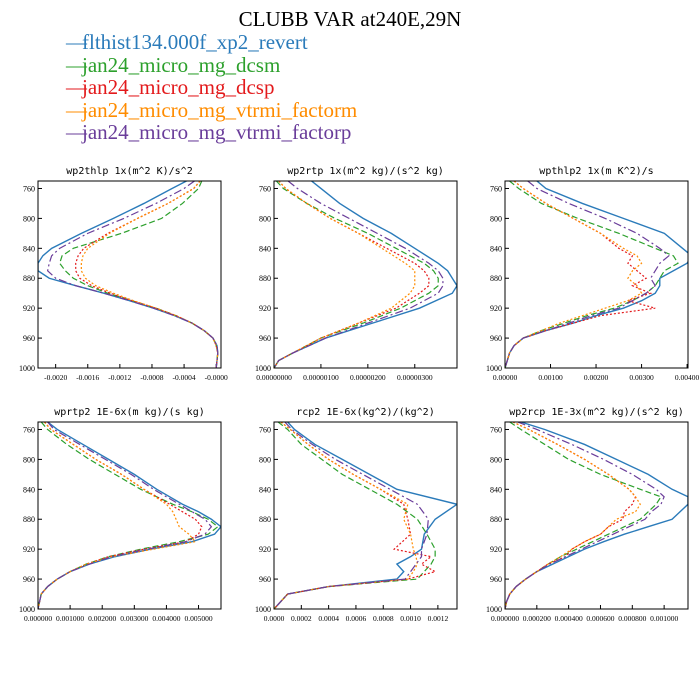 The width and height of the screenshot is (700, 700). I want to click on x-tick-label: 0.00200, so click(596, 377).